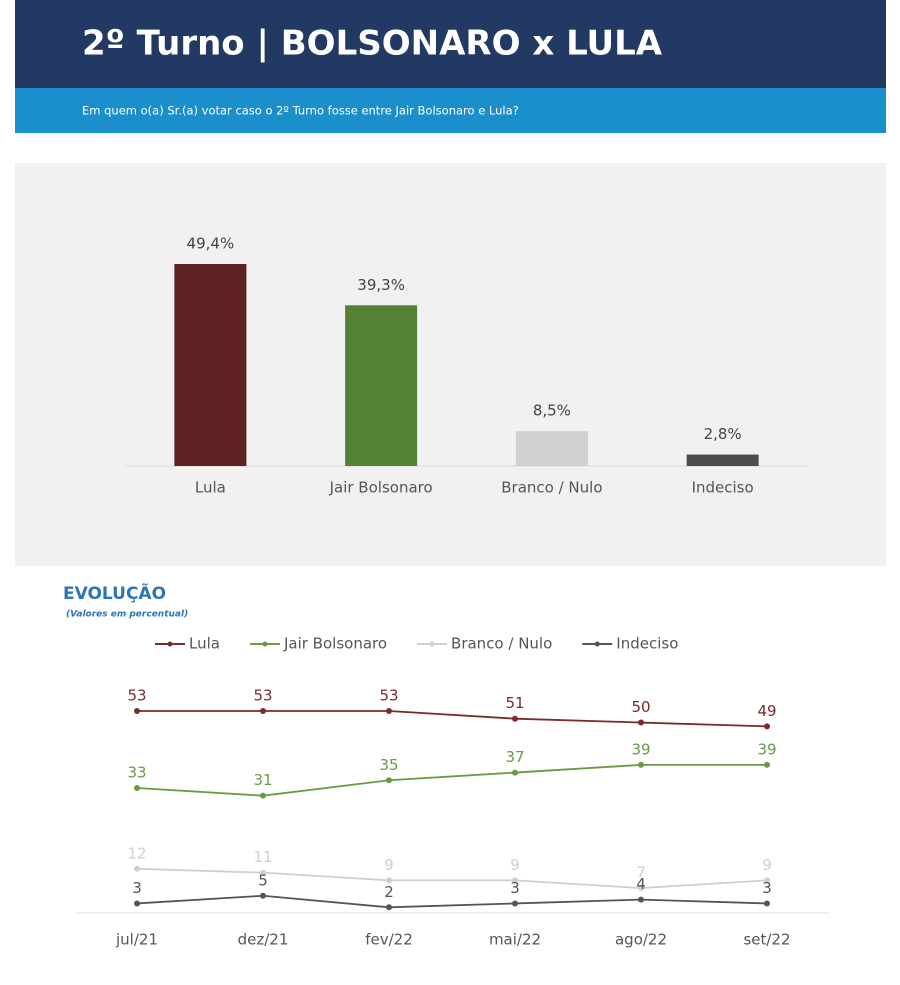 The width and height of the screenshot is (900, 985). I want to click on x-tick-label: mai/22, so click(515, 940).